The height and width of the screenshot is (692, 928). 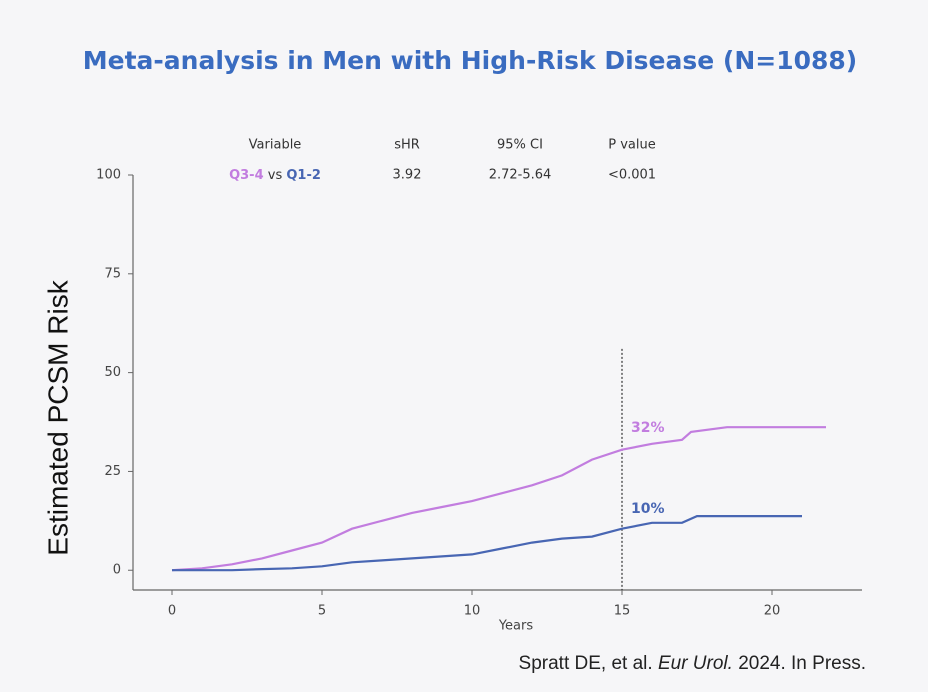 What do you see at coordinates (407, 175) in the screenshot?
I see `table-cell: 3.92` at bounding box center [407, 175].